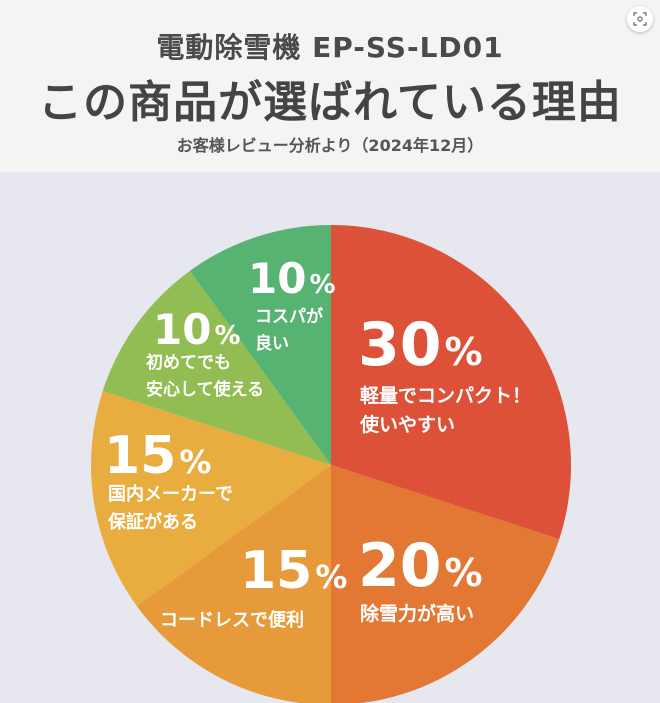 The height and width of the screenshot is (703, 660). What do you see at coordinates (205, 389) in the screenshot?
I see `slice-5-label-line-2: 安心して使える` at bounding box center [205, 389].